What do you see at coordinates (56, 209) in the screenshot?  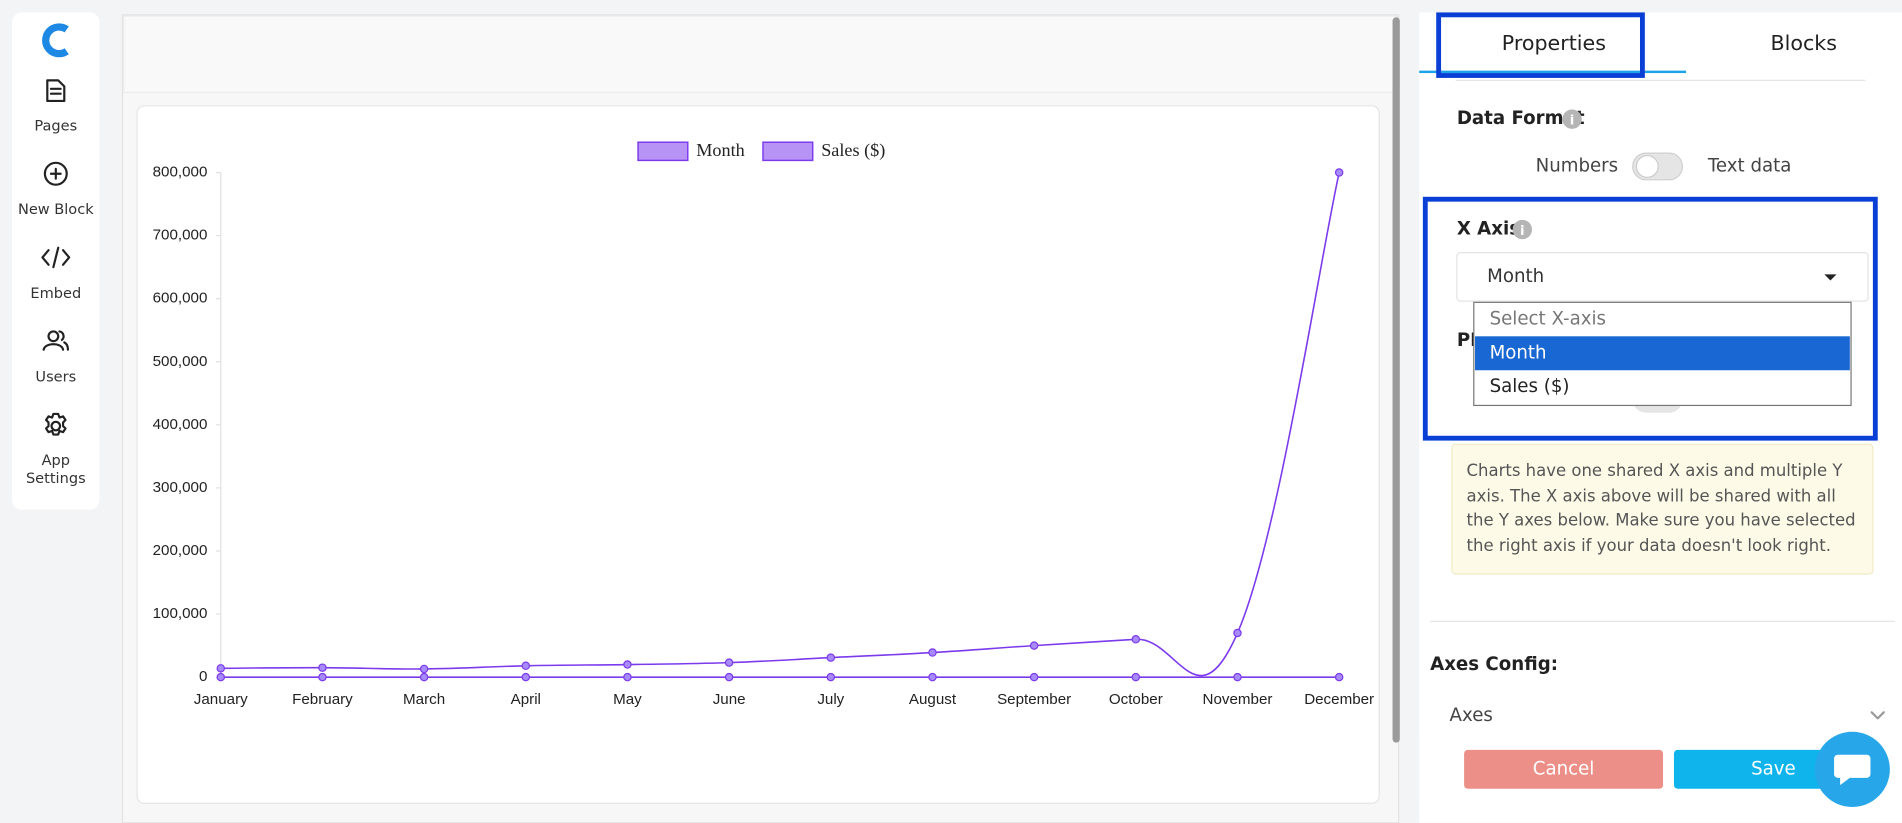 I see `nav-label: New Block` at bounding box center [56, 209].